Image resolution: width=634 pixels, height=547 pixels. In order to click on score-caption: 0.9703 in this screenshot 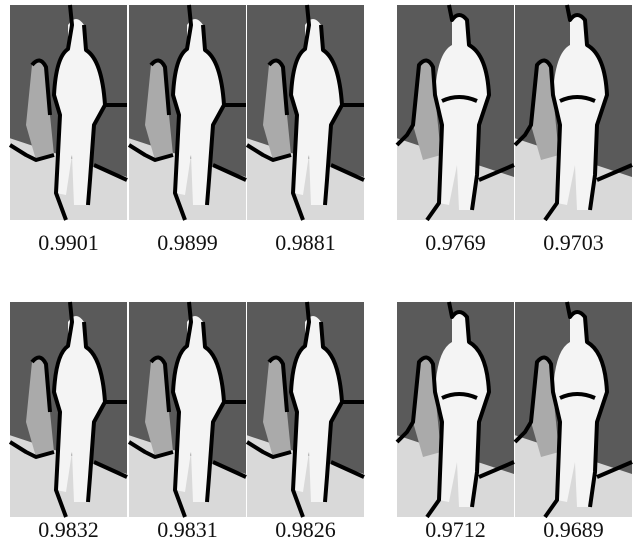, I will do `click(573, 242)`.